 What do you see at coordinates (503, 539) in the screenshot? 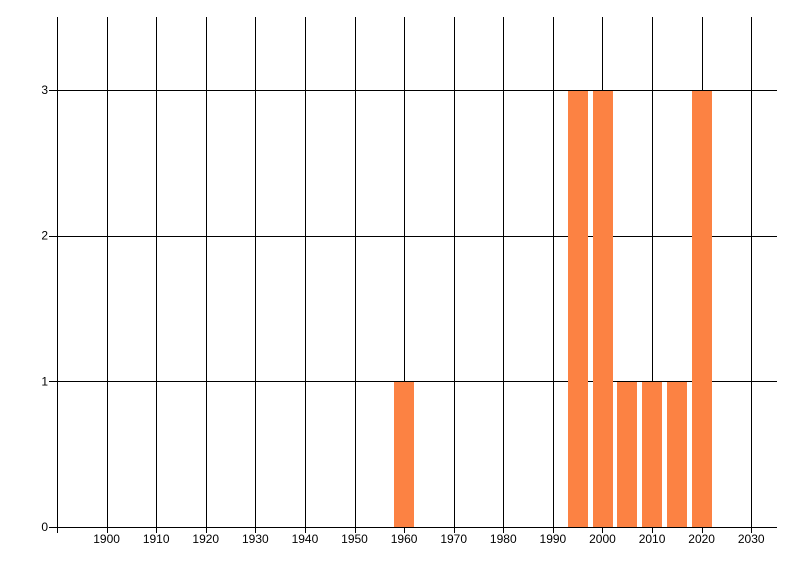
I see `x-tick-label: 1980` at bounding box center [503, 539].